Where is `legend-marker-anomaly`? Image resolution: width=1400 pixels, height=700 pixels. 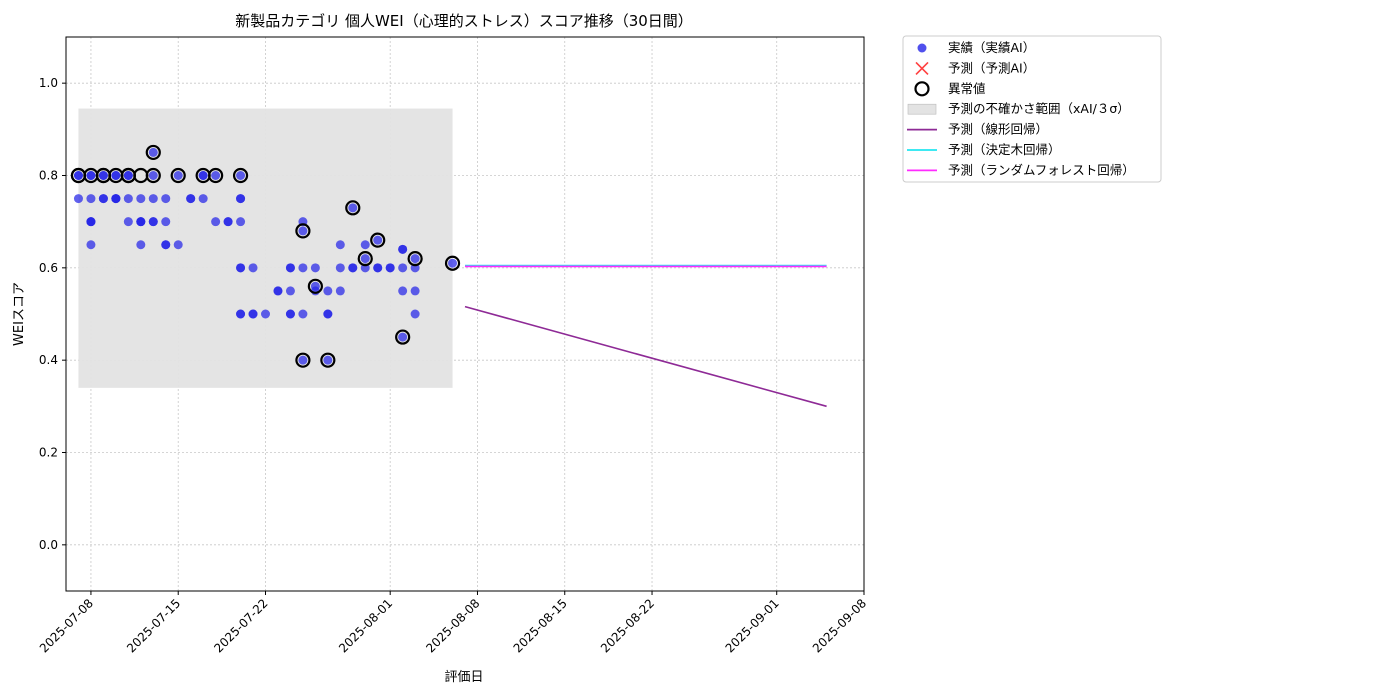 legend-marker-anomaly is located at coordinates (922, 89).